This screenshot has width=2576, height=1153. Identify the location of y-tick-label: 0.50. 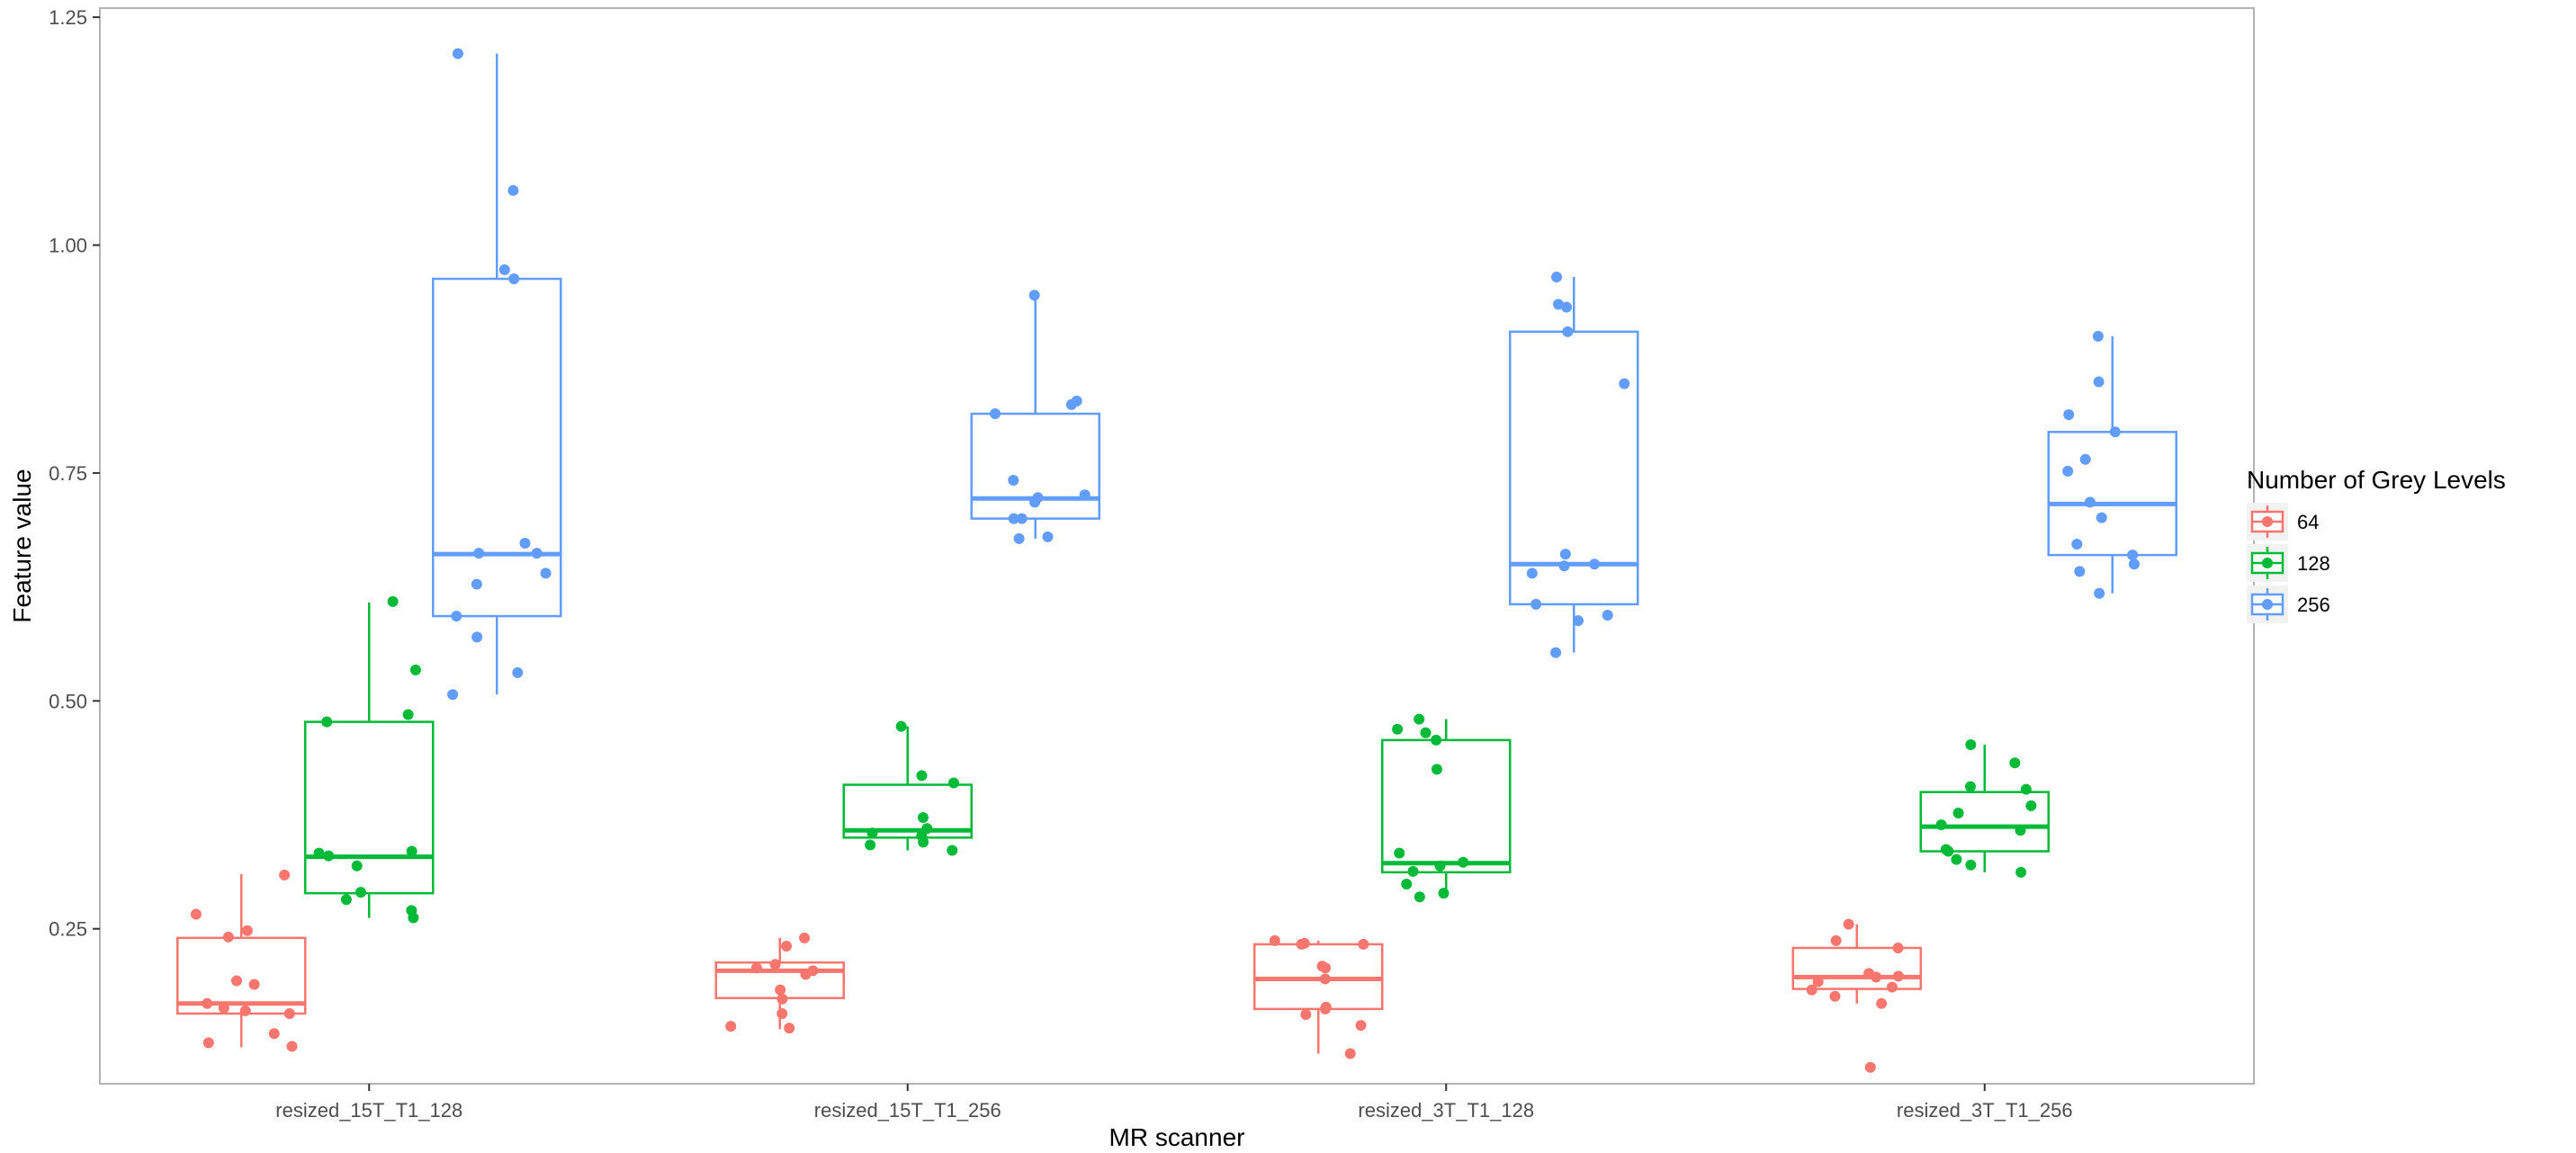
(68, 701).